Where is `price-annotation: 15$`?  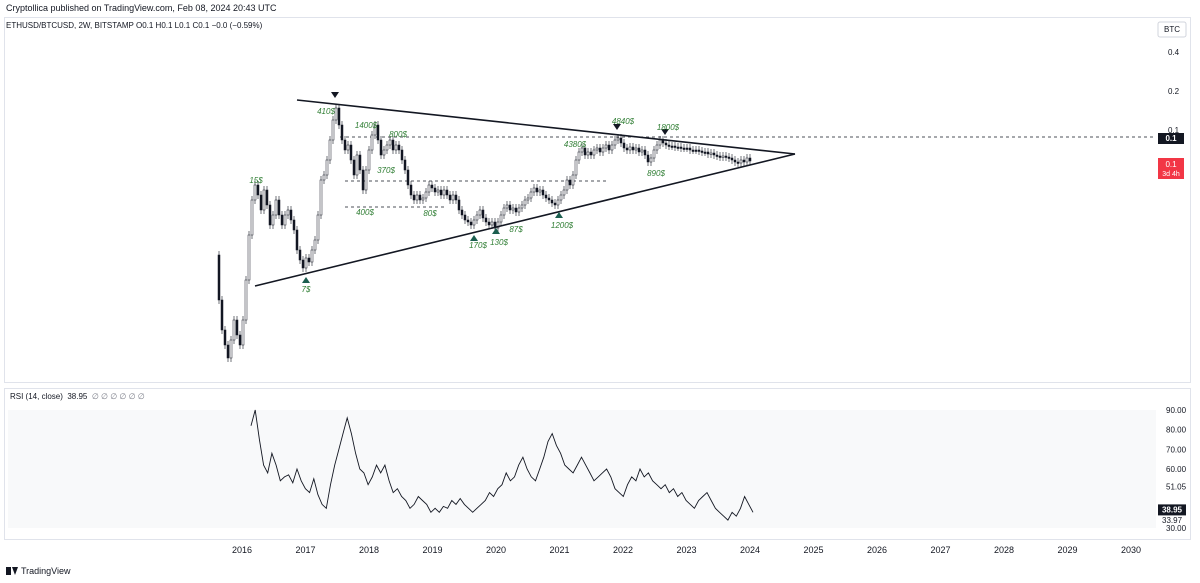
price-annotation: 15$ is located at coordinates (256, 180).